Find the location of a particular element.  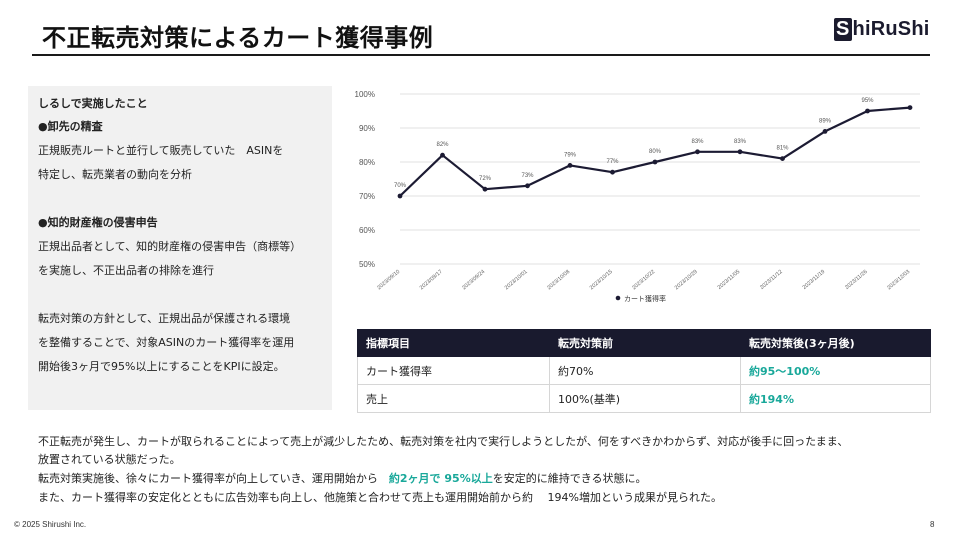

table-row: カート獲得率 約70% 約95〜100% is located at coordinates (644, 370).